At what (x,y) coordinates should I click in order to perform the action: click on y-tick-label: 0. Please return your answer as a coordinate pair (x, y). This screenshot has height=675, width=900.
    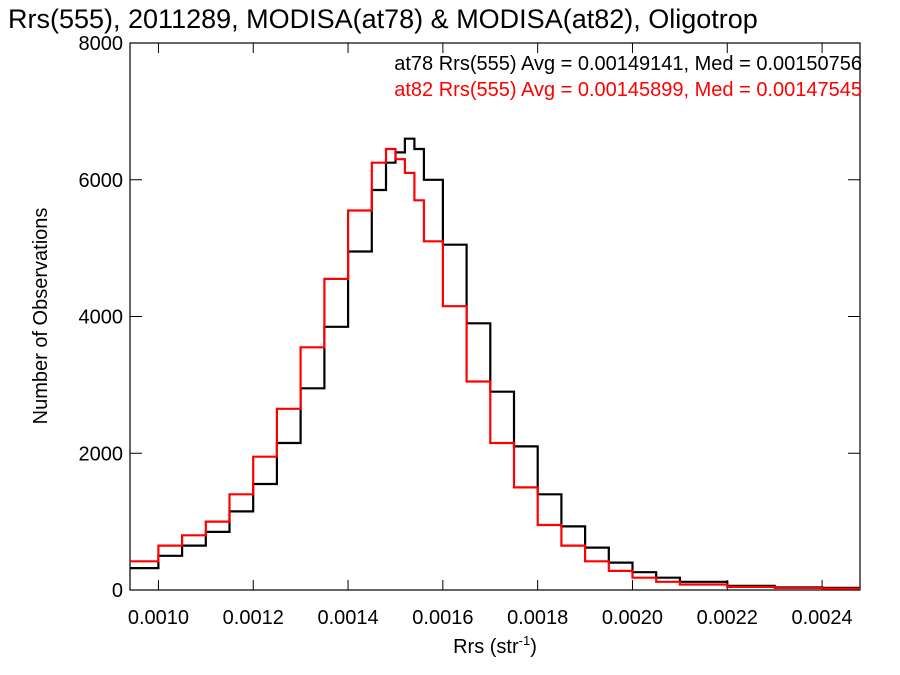
    Looking at the image, I should click on (117, 591).